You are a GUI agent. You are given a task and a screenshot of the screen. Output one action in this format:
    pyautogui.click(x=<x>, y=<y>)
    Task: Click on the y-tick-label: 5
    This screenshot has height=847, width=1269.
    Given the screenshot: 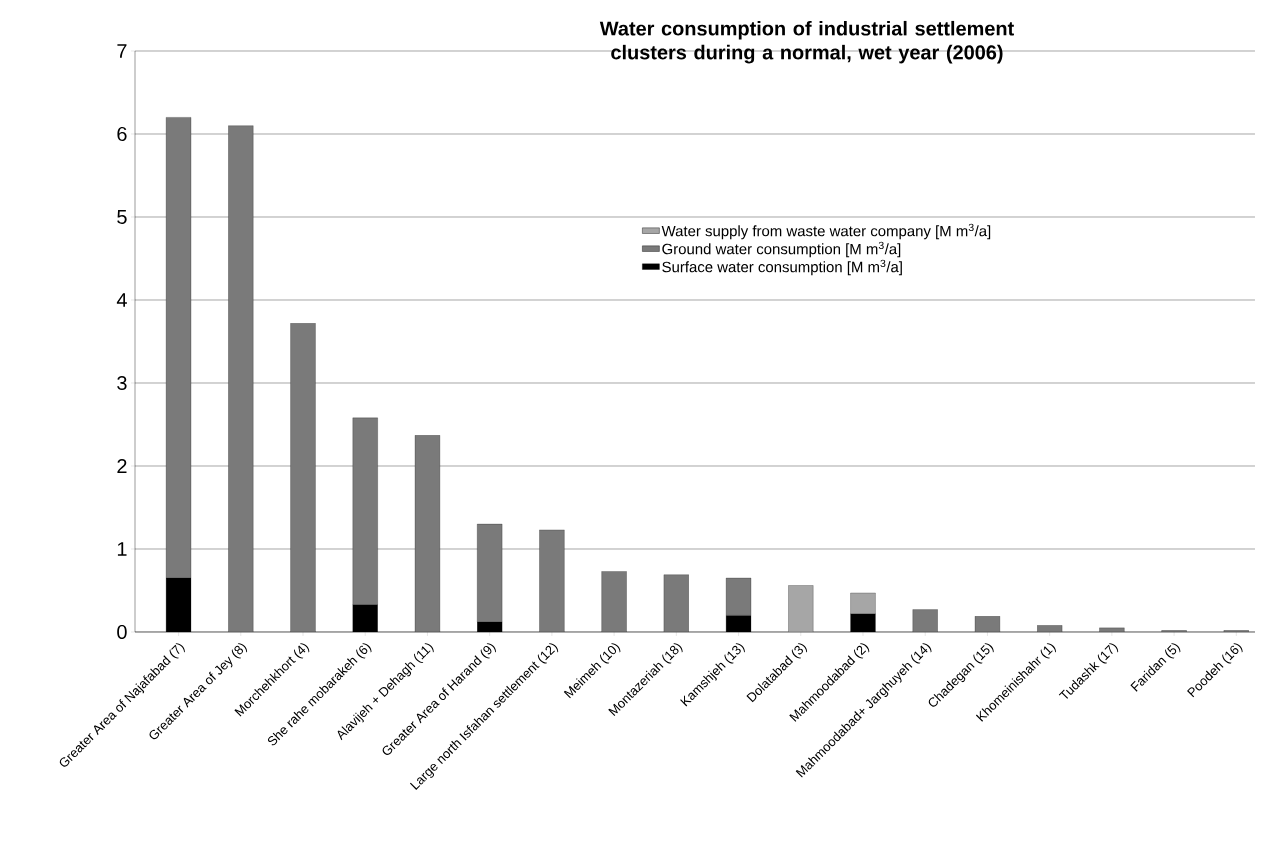 What is the action you would take?
    pyautogui.click(x=122, y=217)
    